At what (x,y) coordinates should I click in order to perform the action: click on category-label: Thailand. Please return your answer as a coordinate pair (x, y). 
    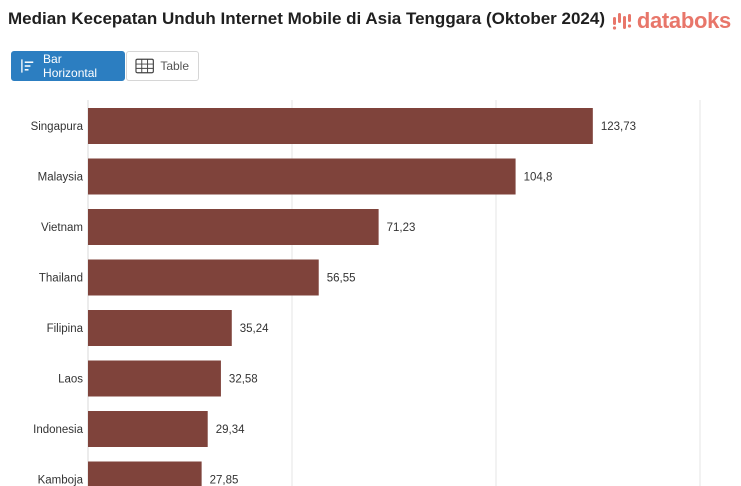
    Looking at the image, I should click on (61, 279).